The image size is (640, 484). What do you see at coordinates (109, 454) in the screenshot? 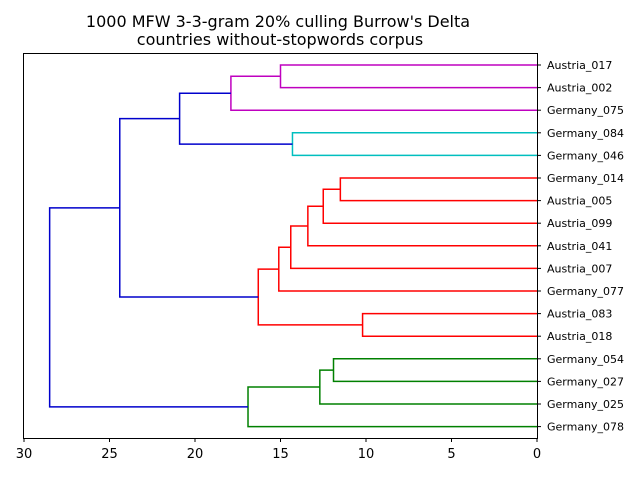
I see `x-tick-label: 25` at bounding box center [109, 454].